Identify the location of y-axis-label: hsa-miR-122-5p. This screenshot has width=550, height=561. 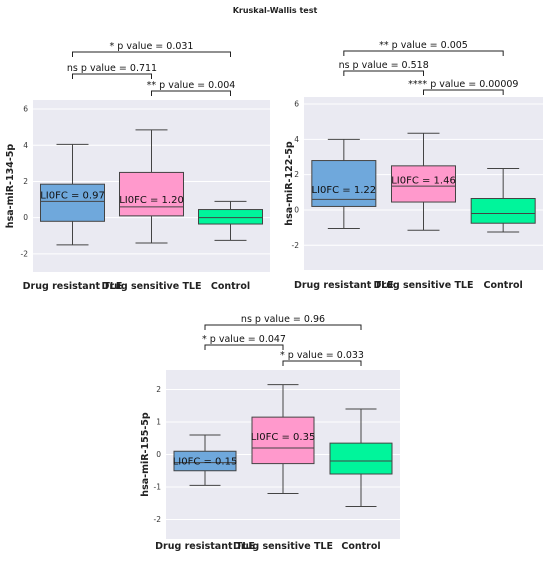
(289, 183).